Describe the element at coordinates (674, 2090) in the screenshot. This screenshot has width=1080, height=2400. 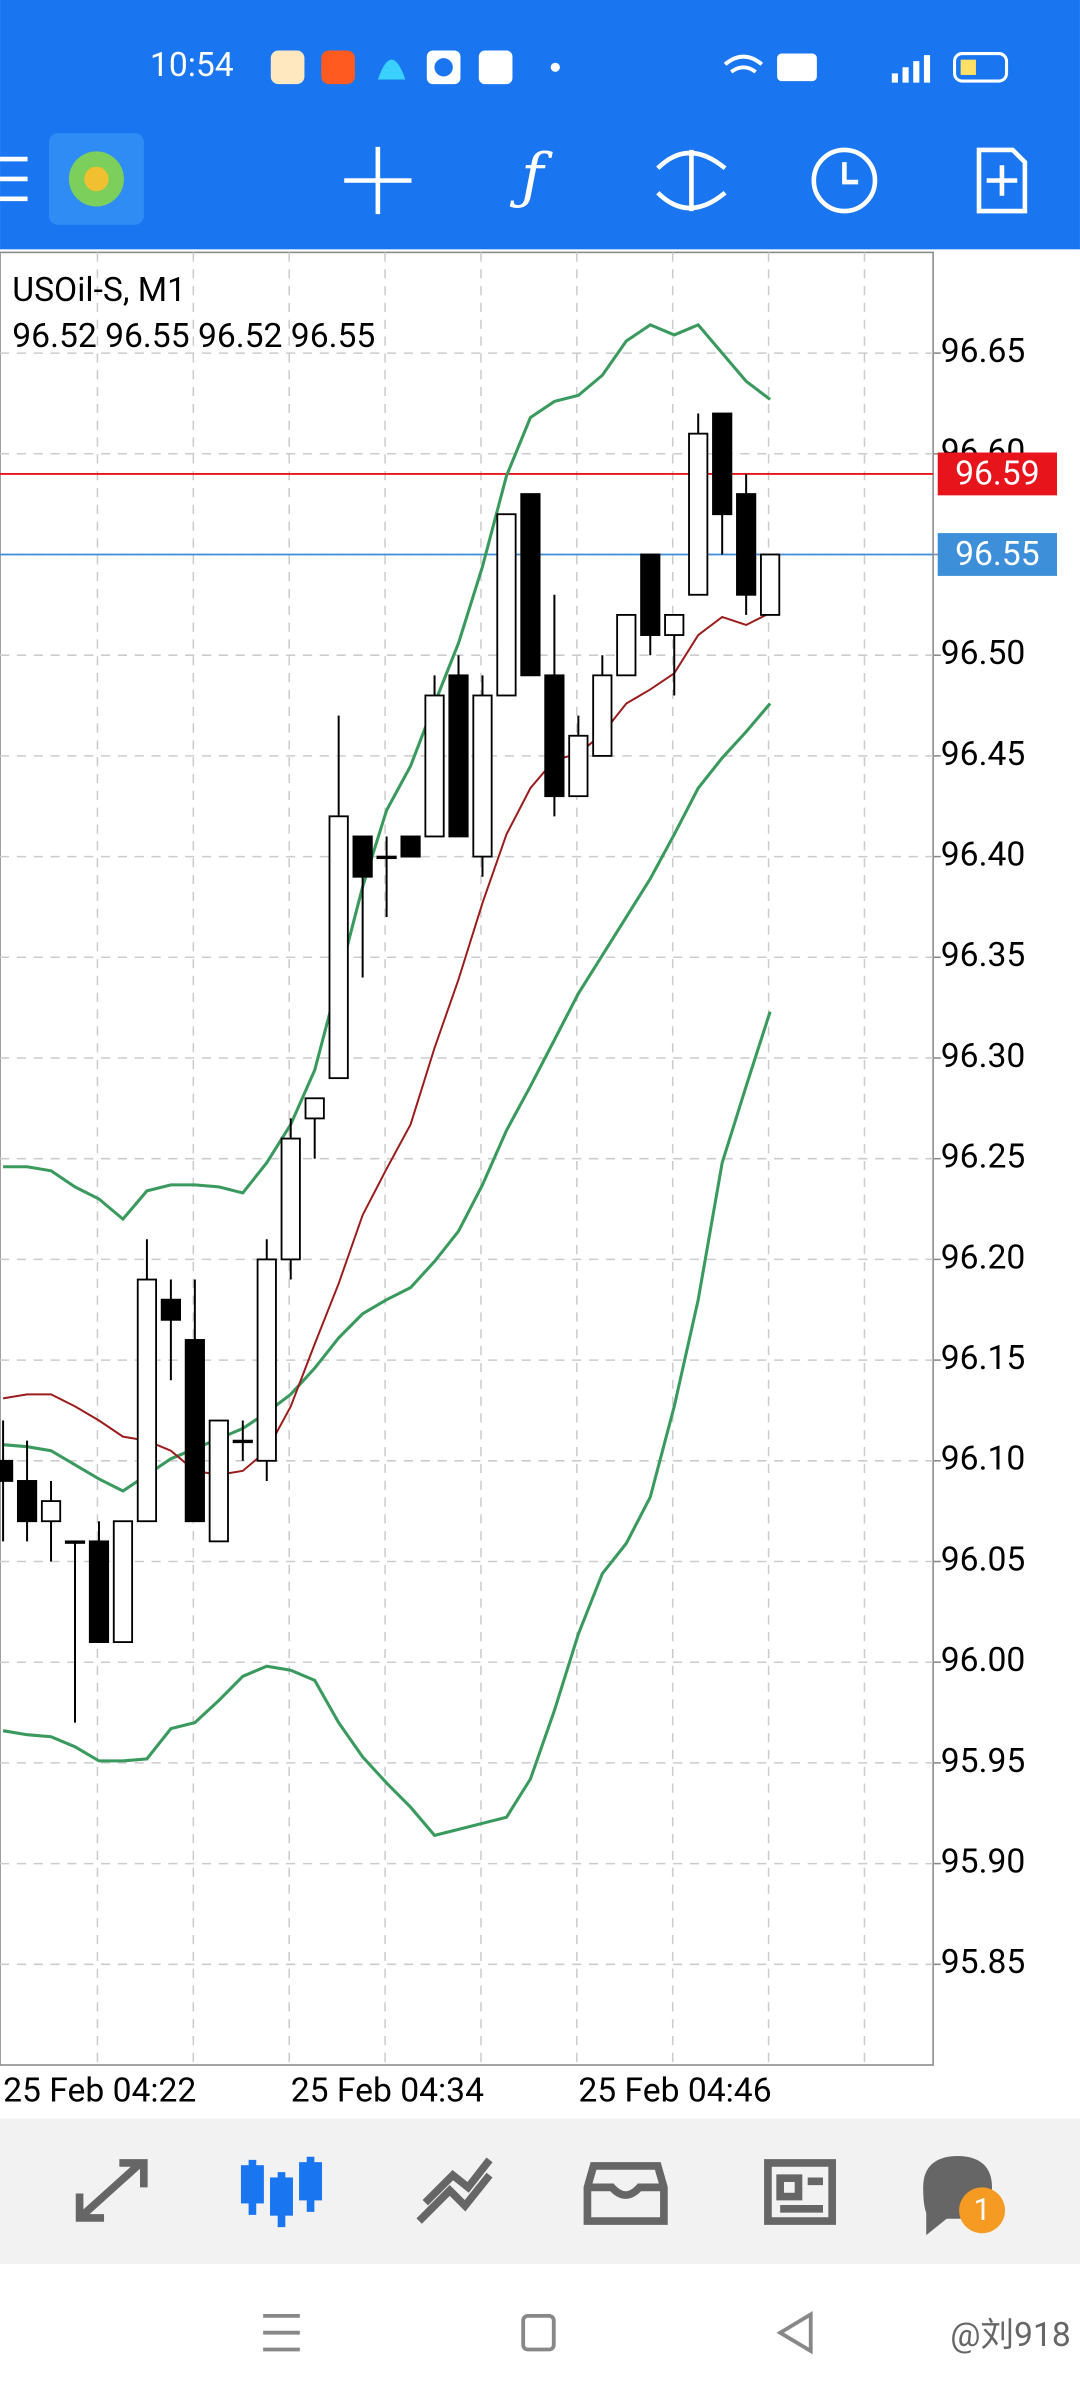
I see `x-tick-label: 25 Feb 04:46` at that location.